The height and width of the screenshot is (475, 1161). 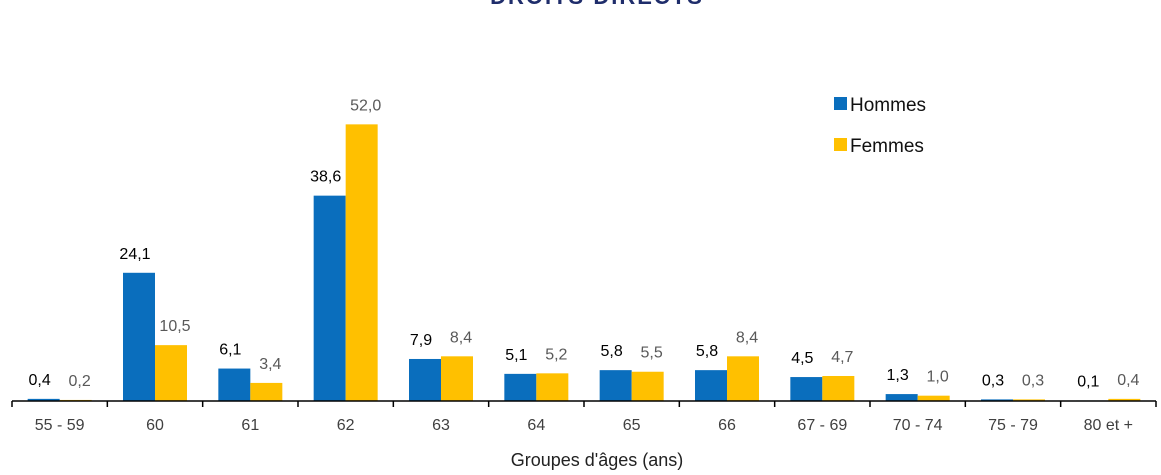 I want to click on x-tick-label: 64, so click(x=536, y=425).